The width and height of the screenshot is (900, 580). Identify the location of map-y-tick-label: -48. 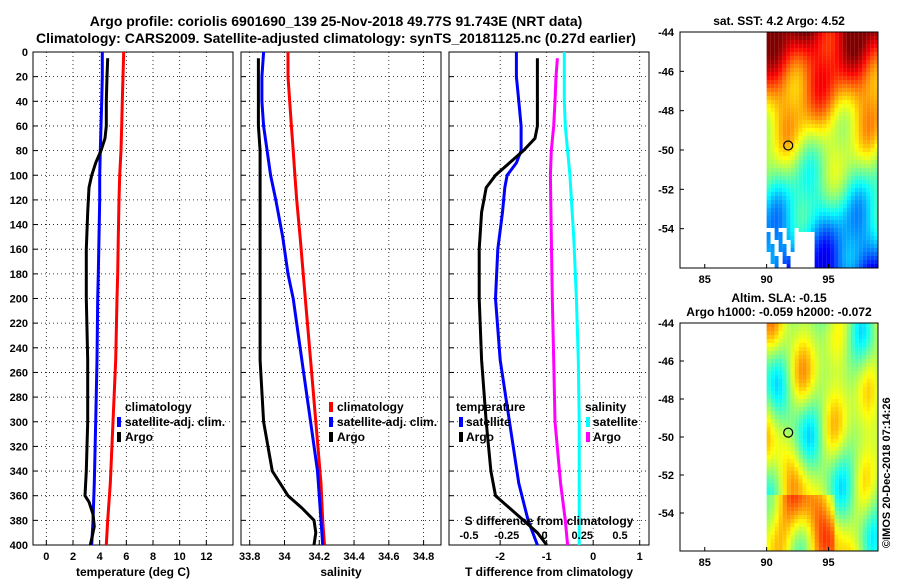
(666, 112).